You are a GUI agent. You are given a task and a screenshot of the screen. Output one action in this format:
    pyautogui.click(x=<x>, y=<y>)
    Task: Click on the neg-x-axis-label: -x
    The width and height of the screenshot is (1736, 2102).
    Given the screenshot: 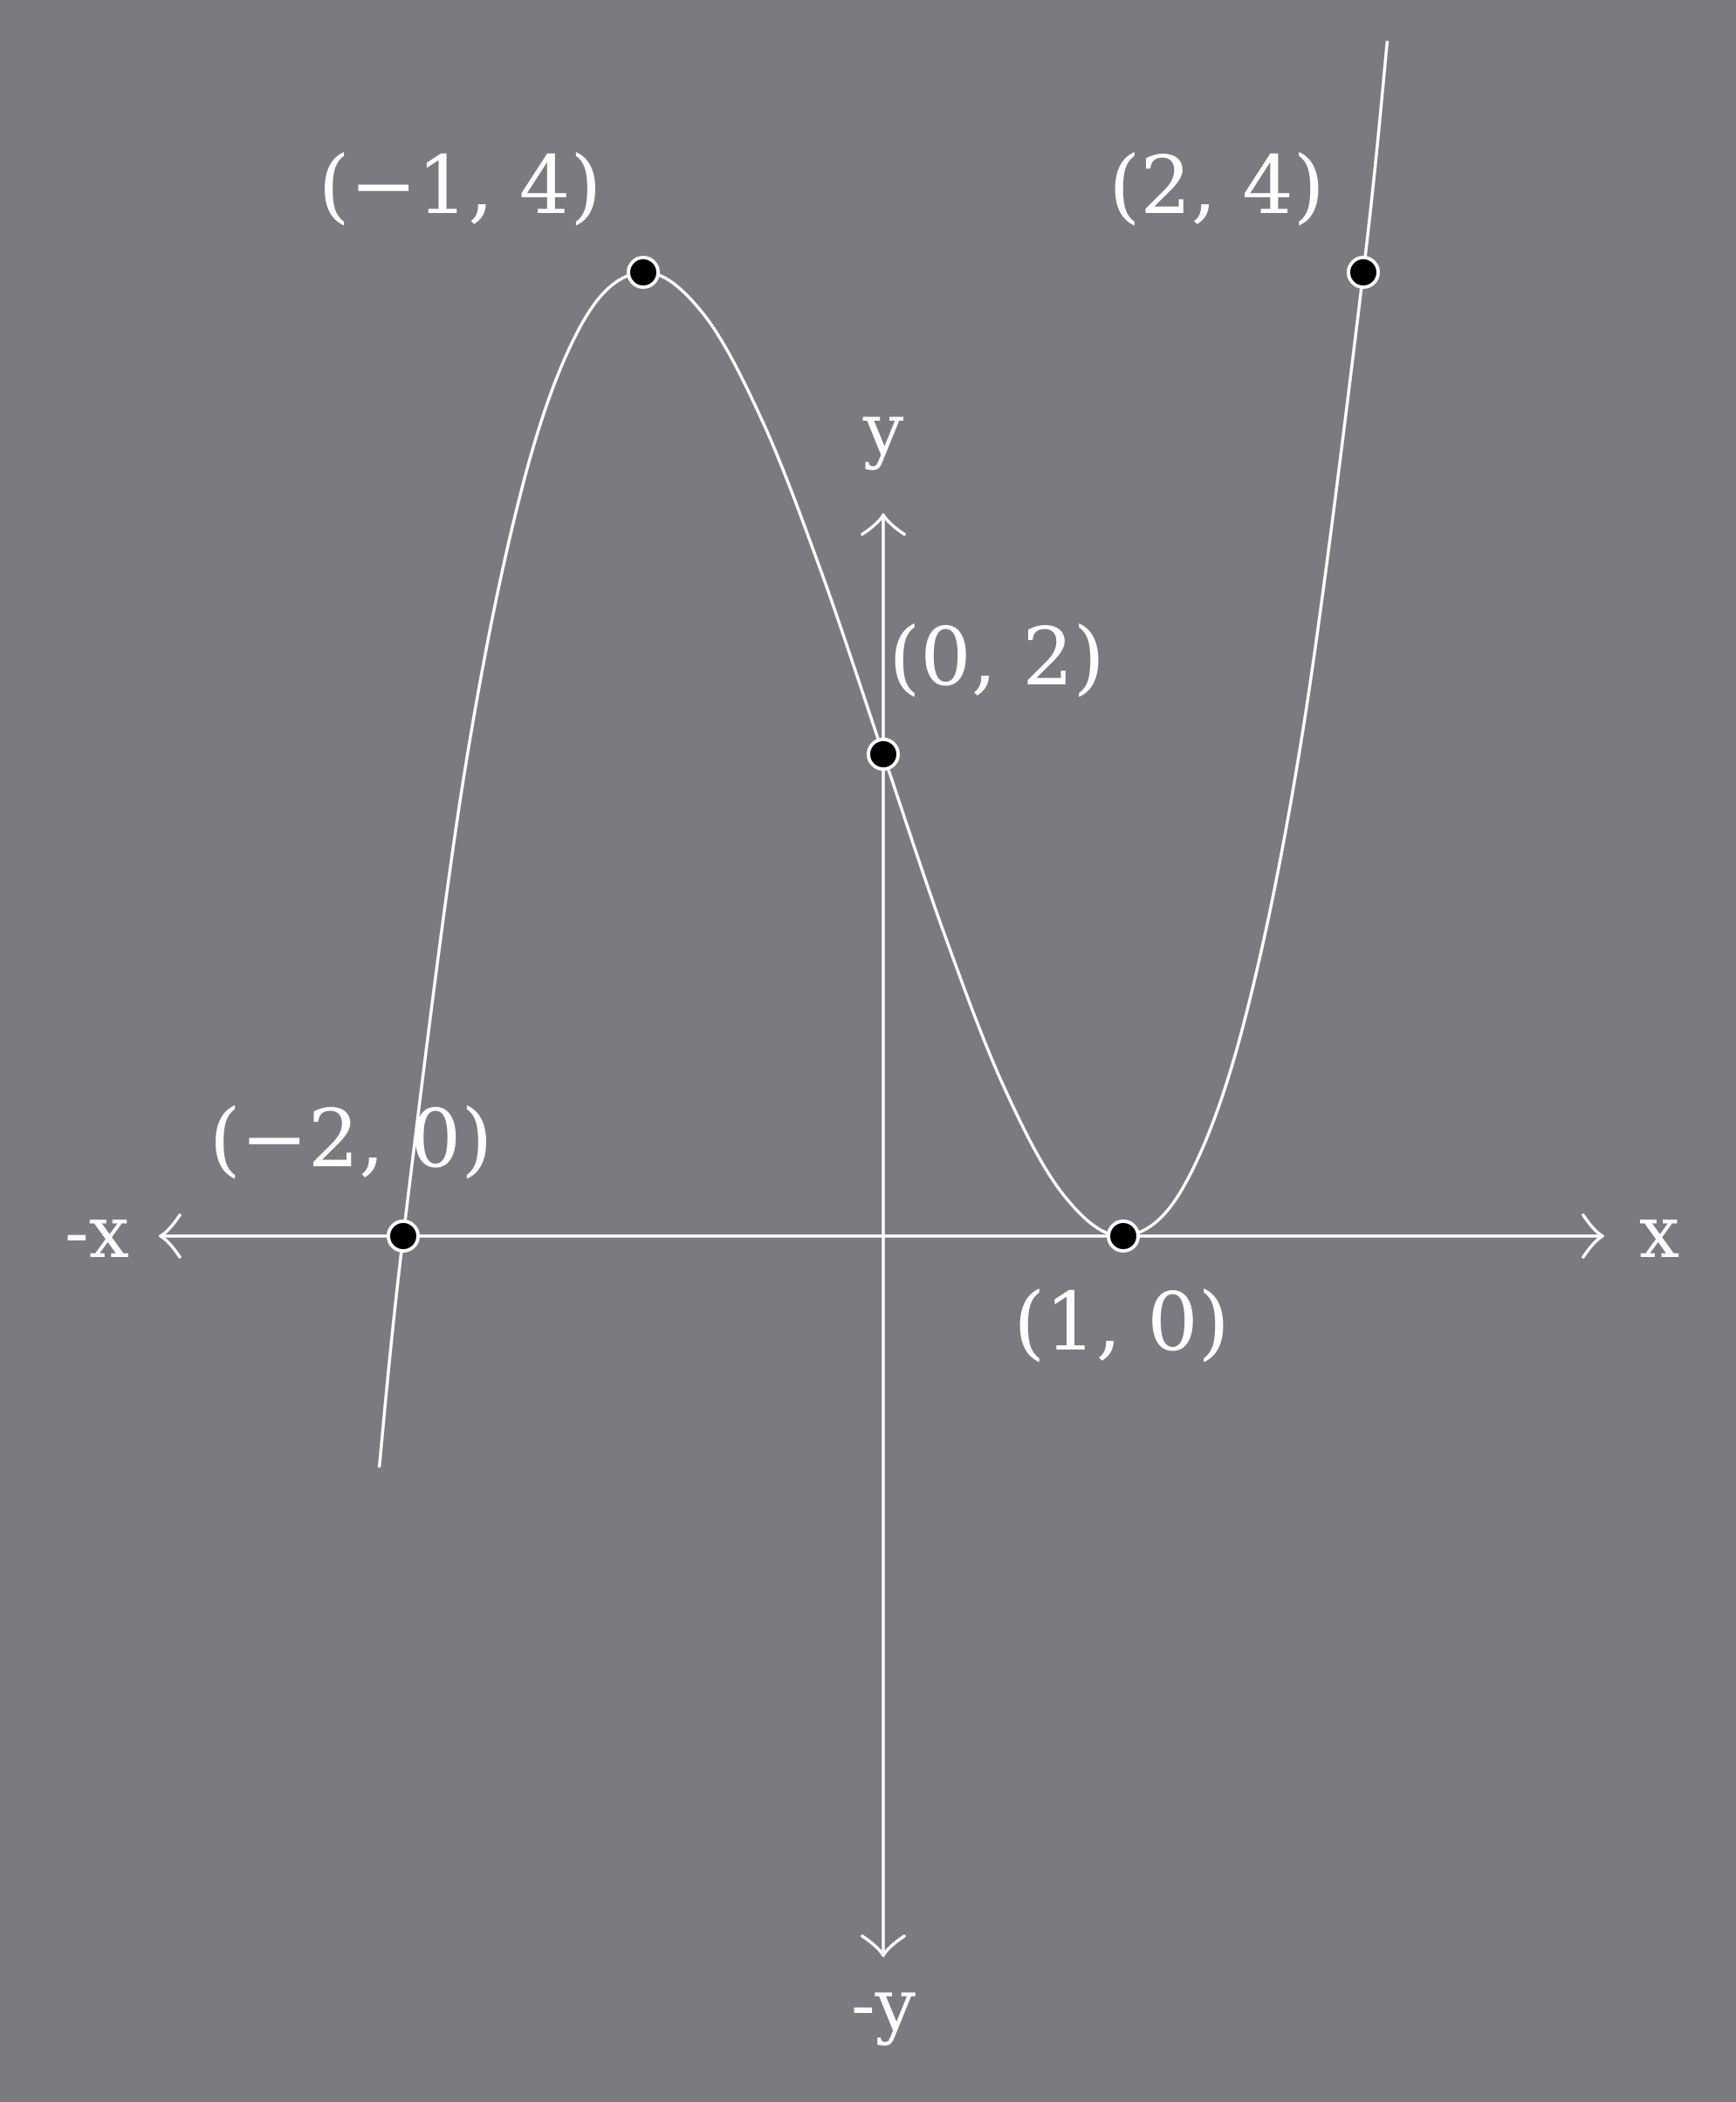 What is the action you would take?
    pyautogui.click(x=97, y=1233)
    